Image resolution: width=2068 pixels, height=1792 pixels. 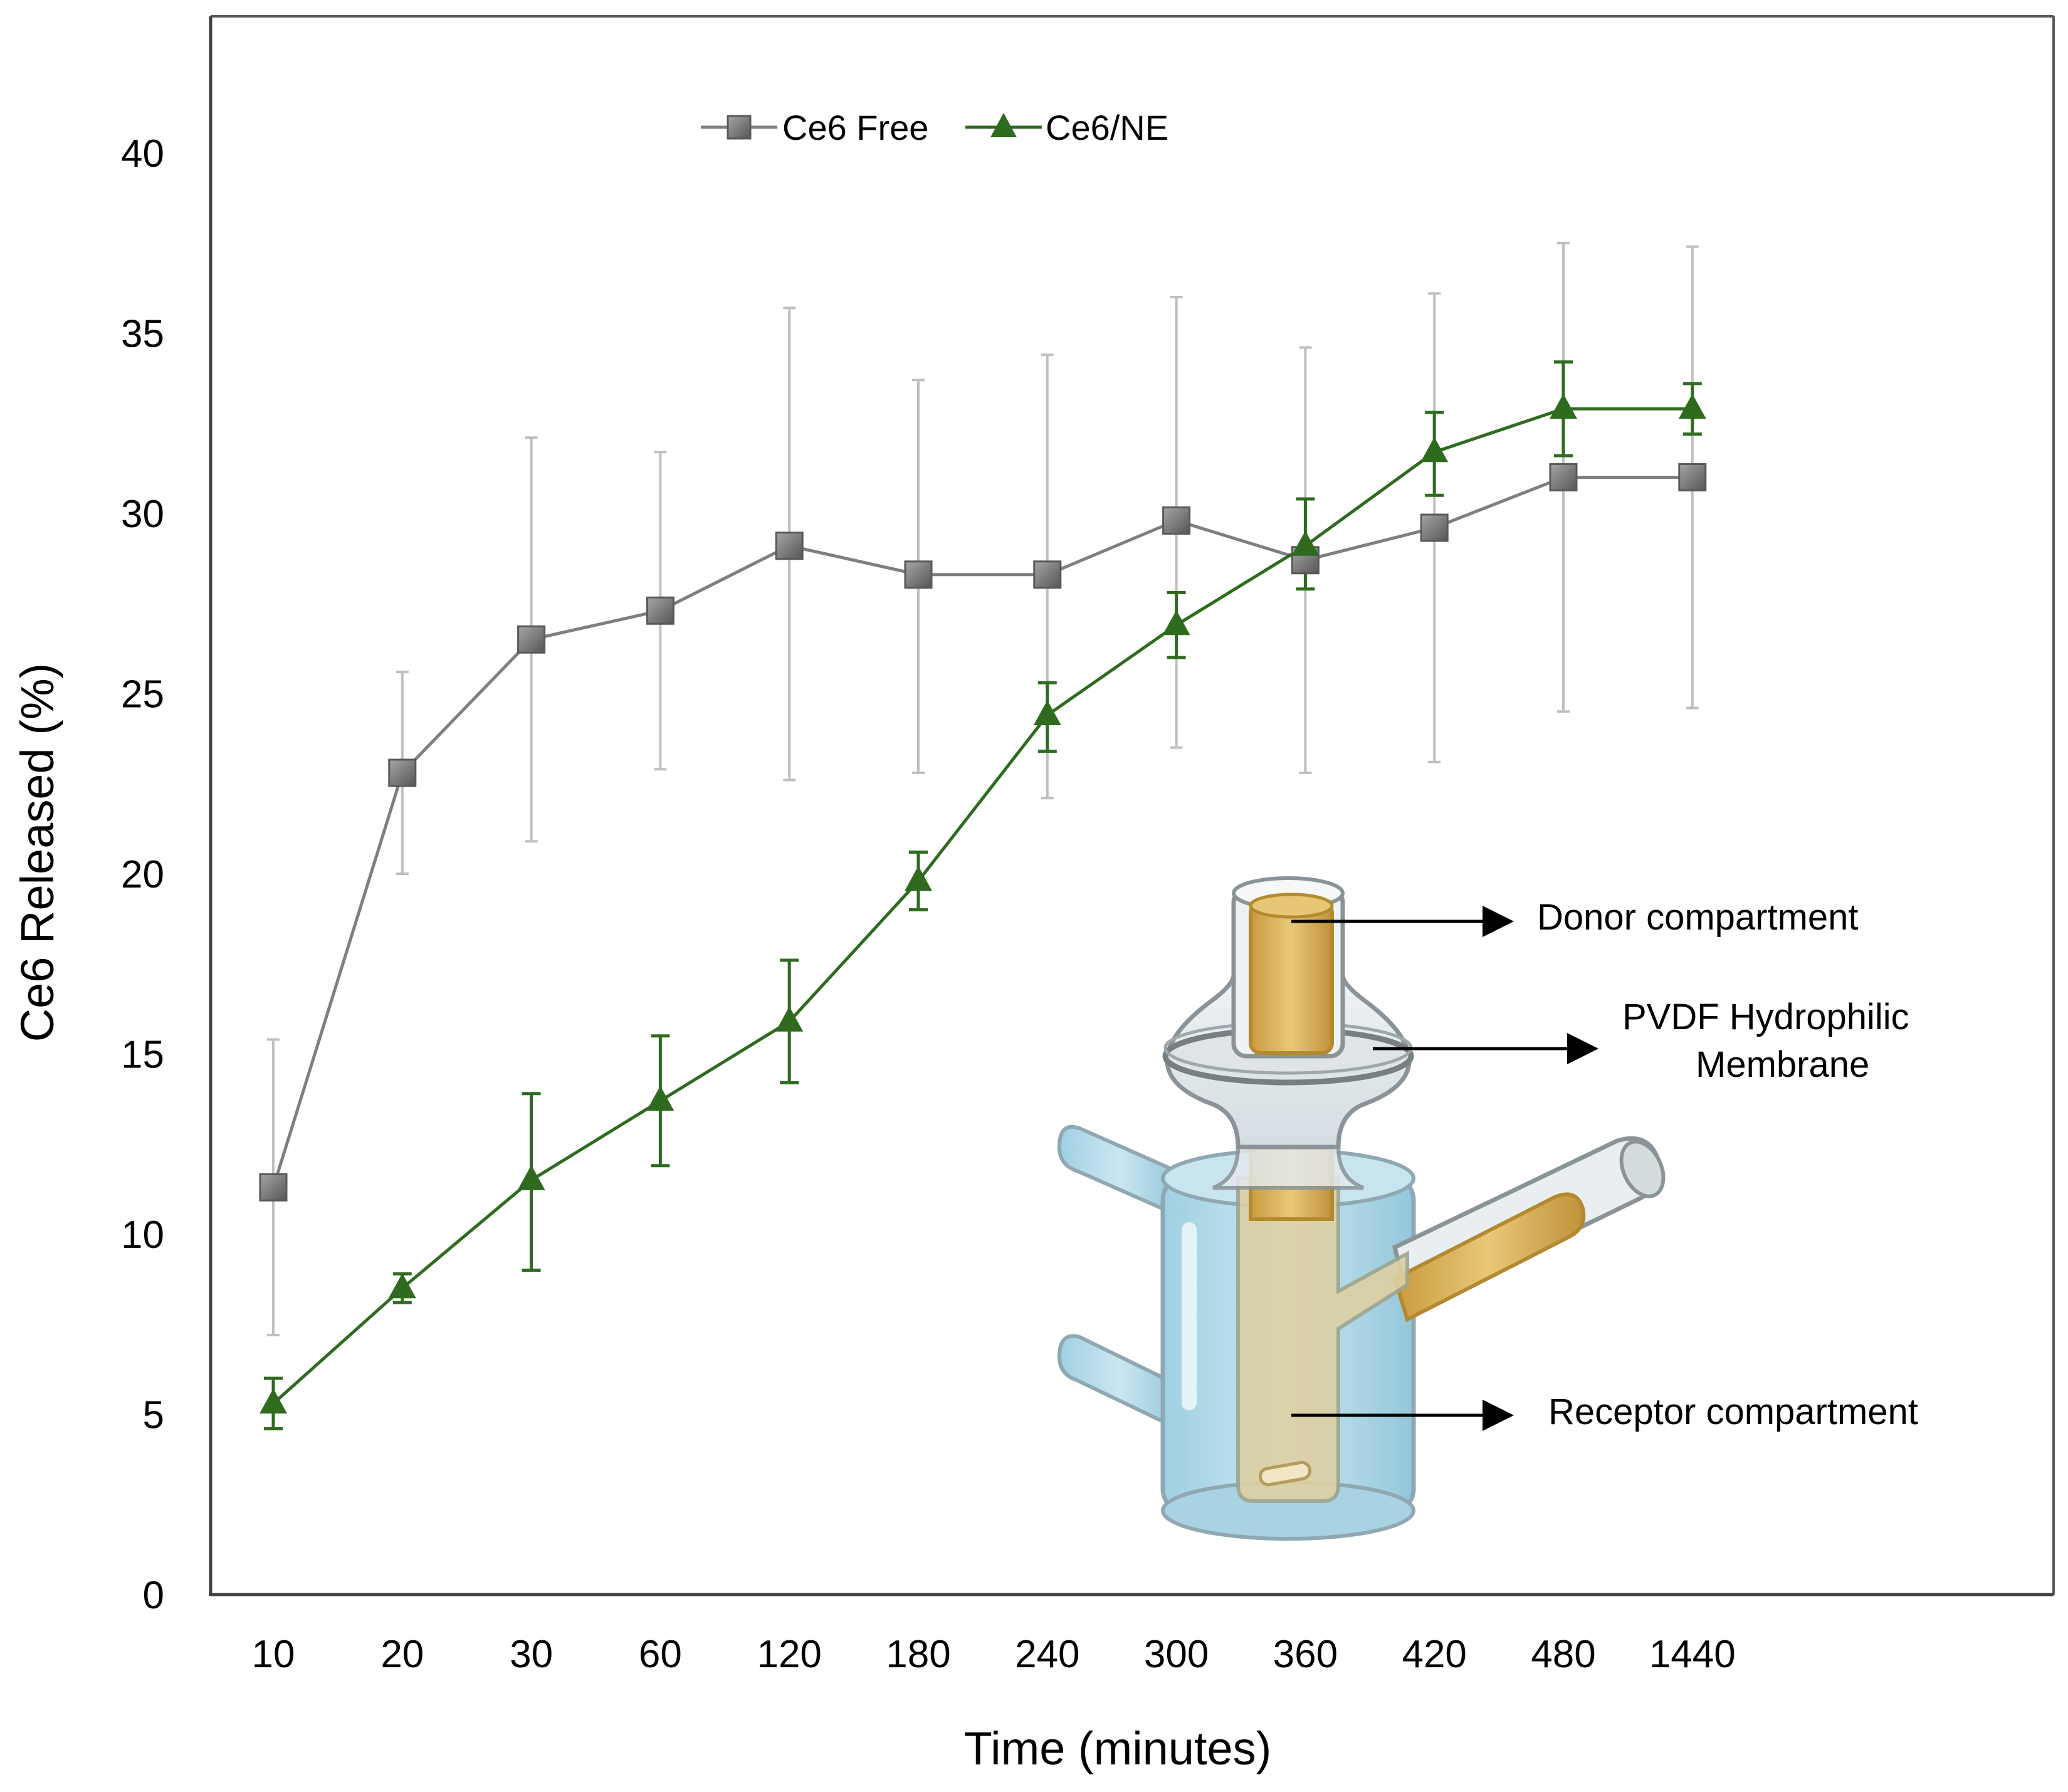 What do you see at coordinates (143, 154) in the screenshot?
I see `y-tick-label: 40` at bounding box center [143, 154].